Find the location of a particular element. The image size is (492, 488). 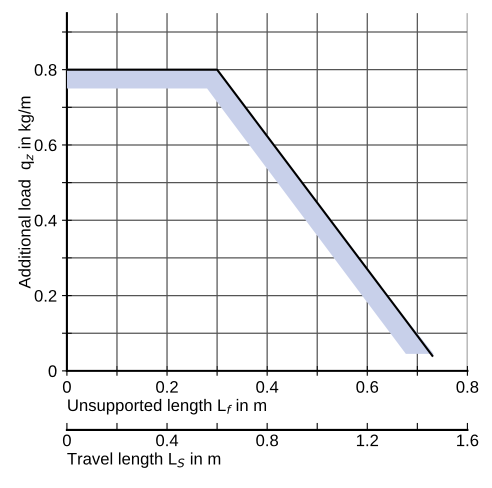

y-tick-label: 0.6 is located at coordinates (45, 145).